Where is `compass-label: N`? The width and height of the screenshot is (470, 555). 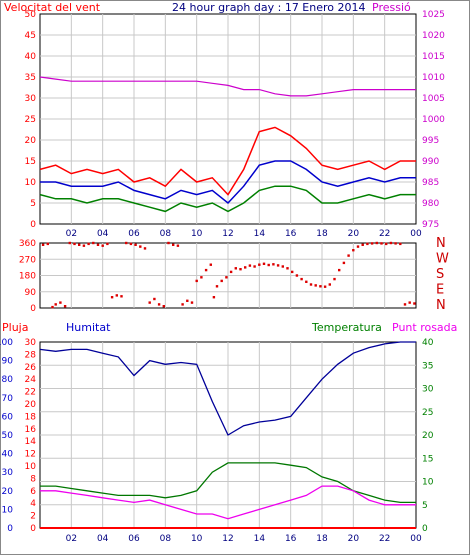 compass-label: N is located at coordinates (441, 305).